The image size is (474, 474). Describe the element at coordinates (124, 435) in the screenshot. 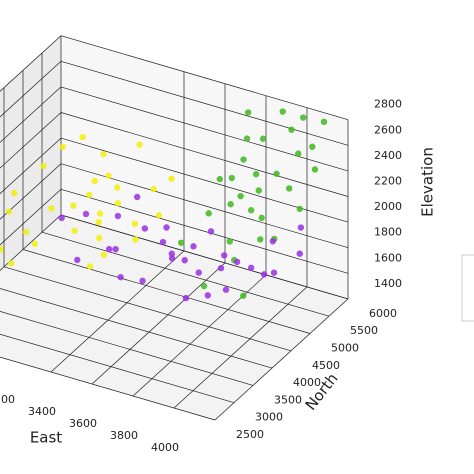

I see `x-tick-label: 3800` at that location.